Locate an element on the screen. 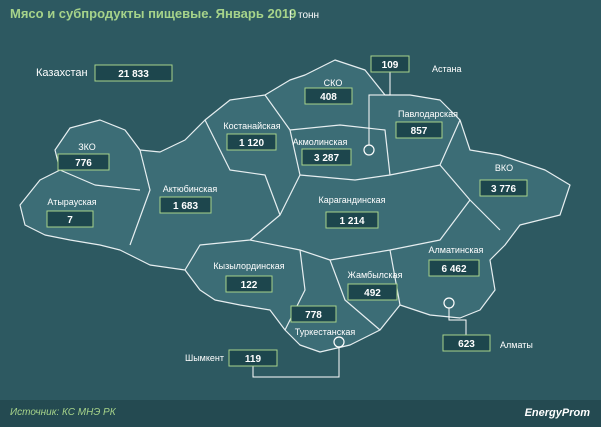 The width and height of the screenshot is (601, 427). region-label: Карагандинская is located at coordinates (351, 200).